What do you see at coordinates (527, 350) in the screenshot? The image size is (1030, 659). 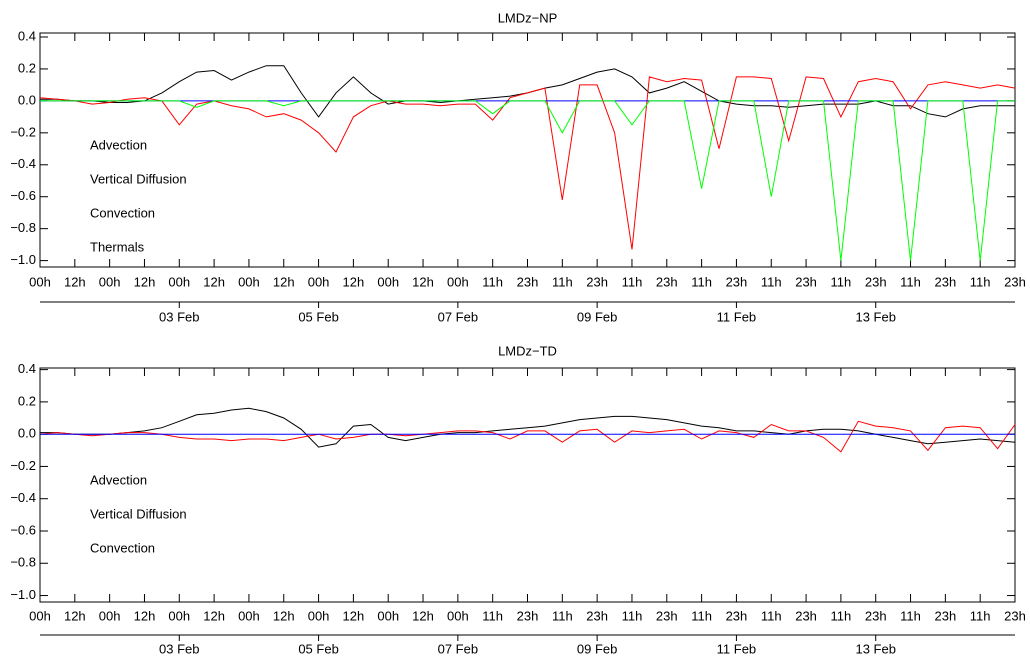 I see `chart-title: LMDz−TD` at bounding box center [527, 350].